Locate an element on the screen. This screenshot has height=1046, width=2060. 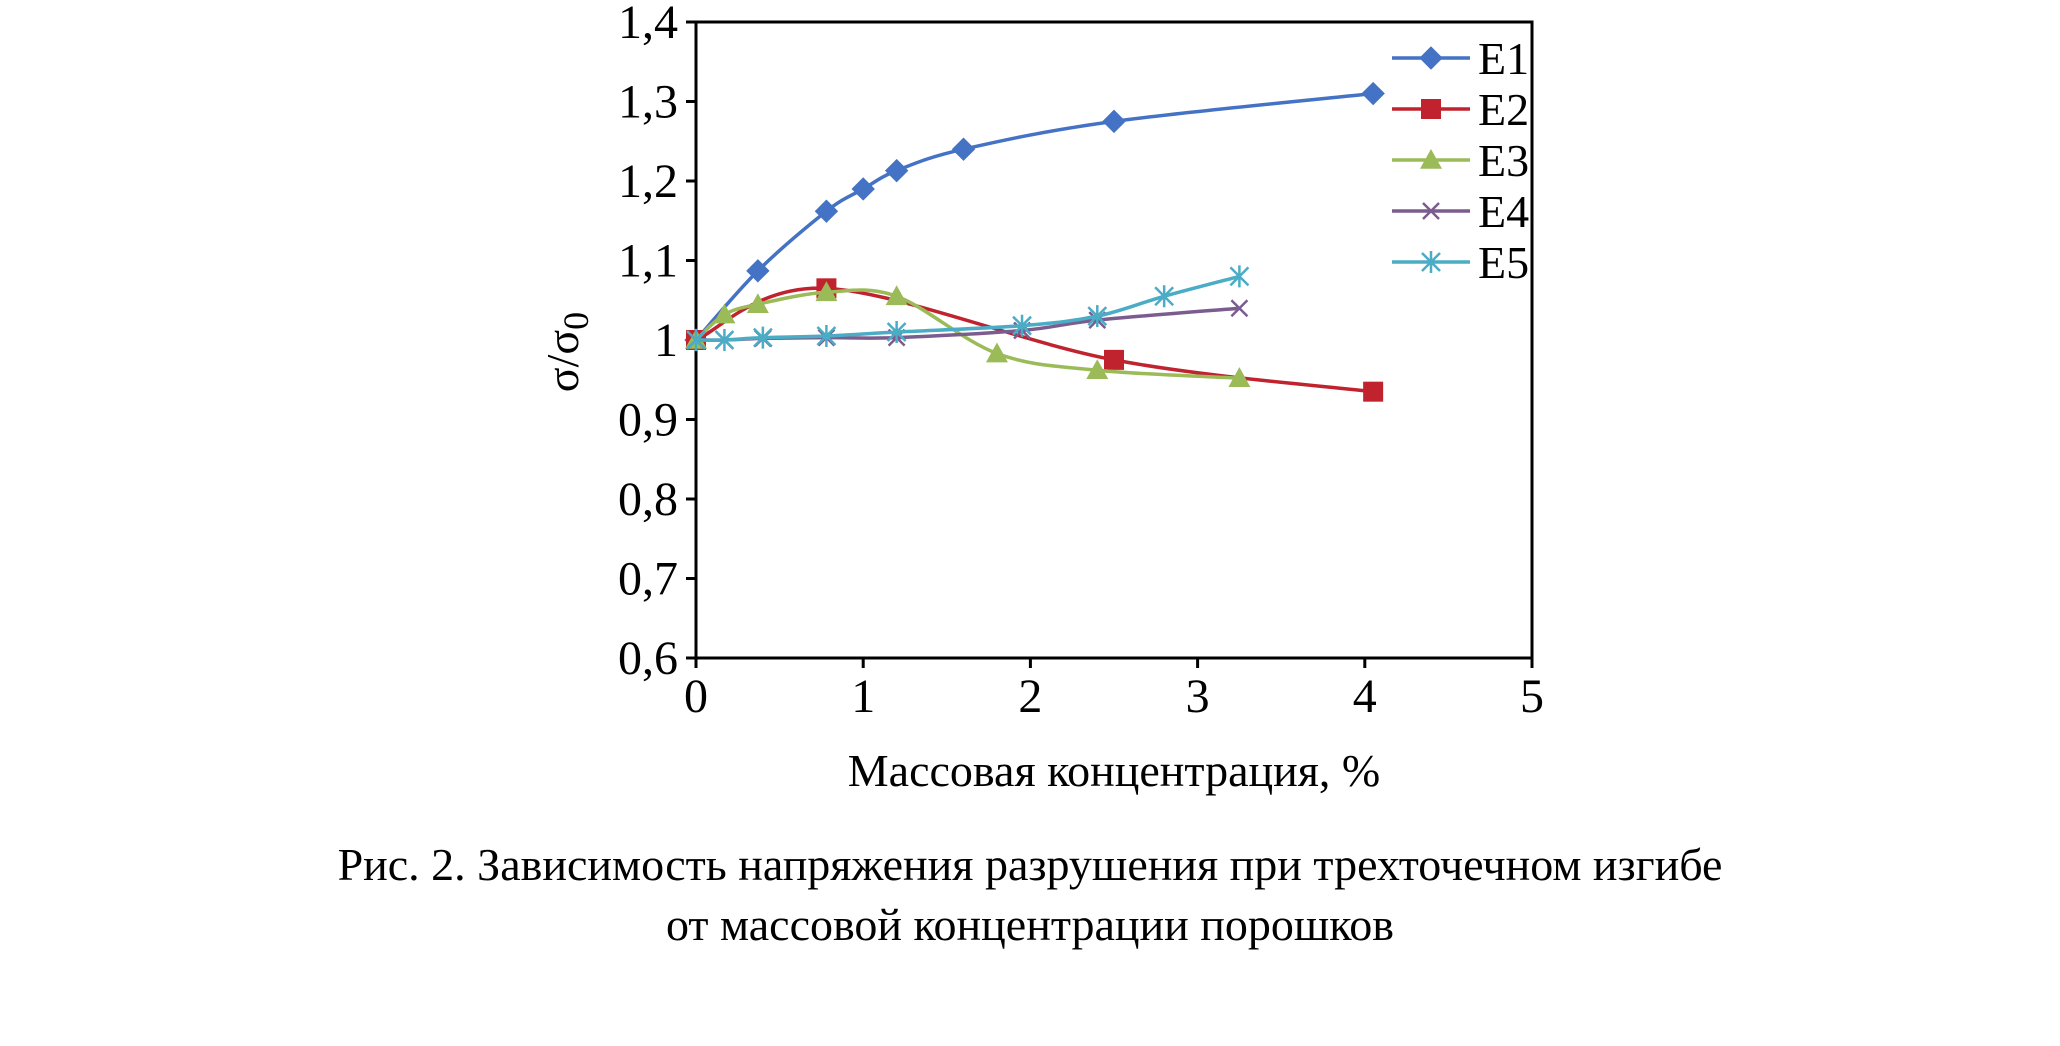
y-axis-title-sub: 0 is located at coordinates (576, 321).